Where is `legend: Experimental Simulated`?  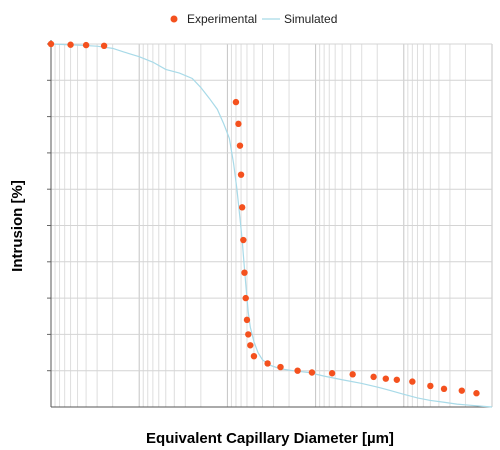 legend: Experimental Simulated is located at coordinates (253, 19).